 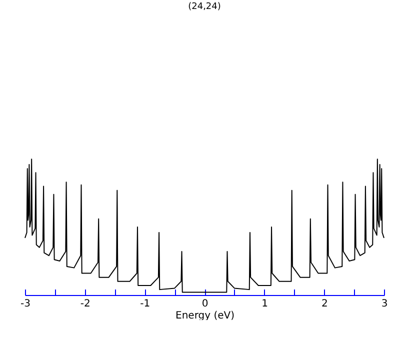 I want to click on chart-title: (24,24), so click(x=204, y=7).